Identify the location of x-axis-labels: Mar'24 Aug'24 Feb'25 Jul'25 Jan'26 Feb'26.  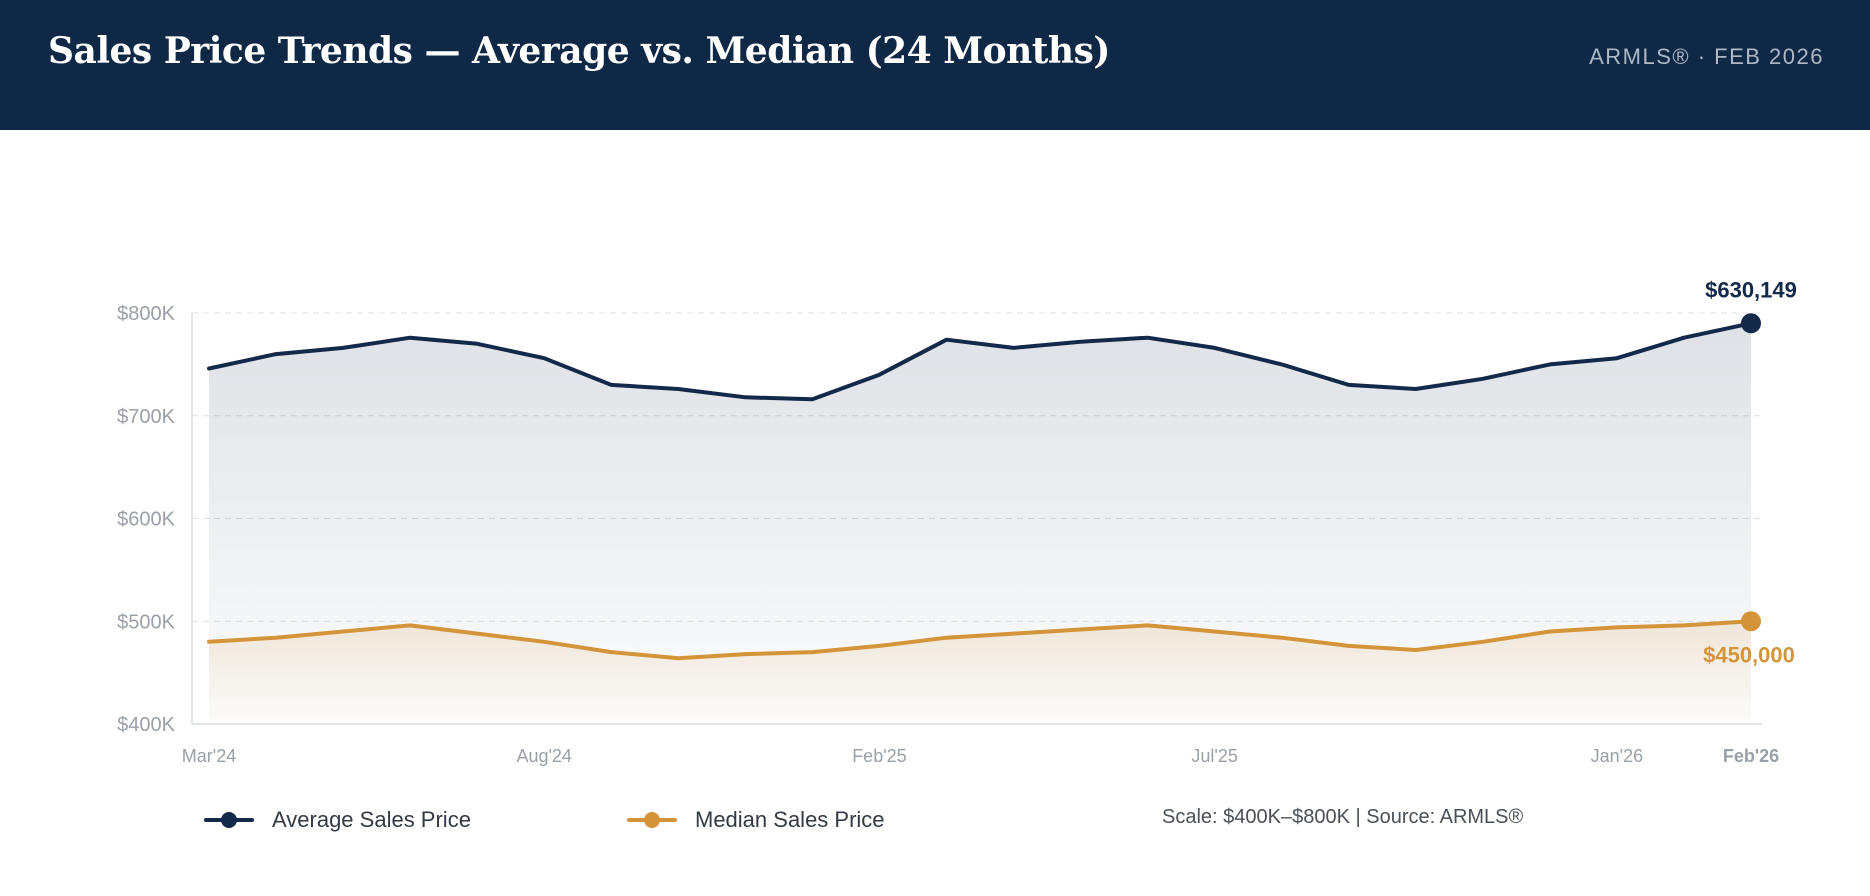
(980, 756).